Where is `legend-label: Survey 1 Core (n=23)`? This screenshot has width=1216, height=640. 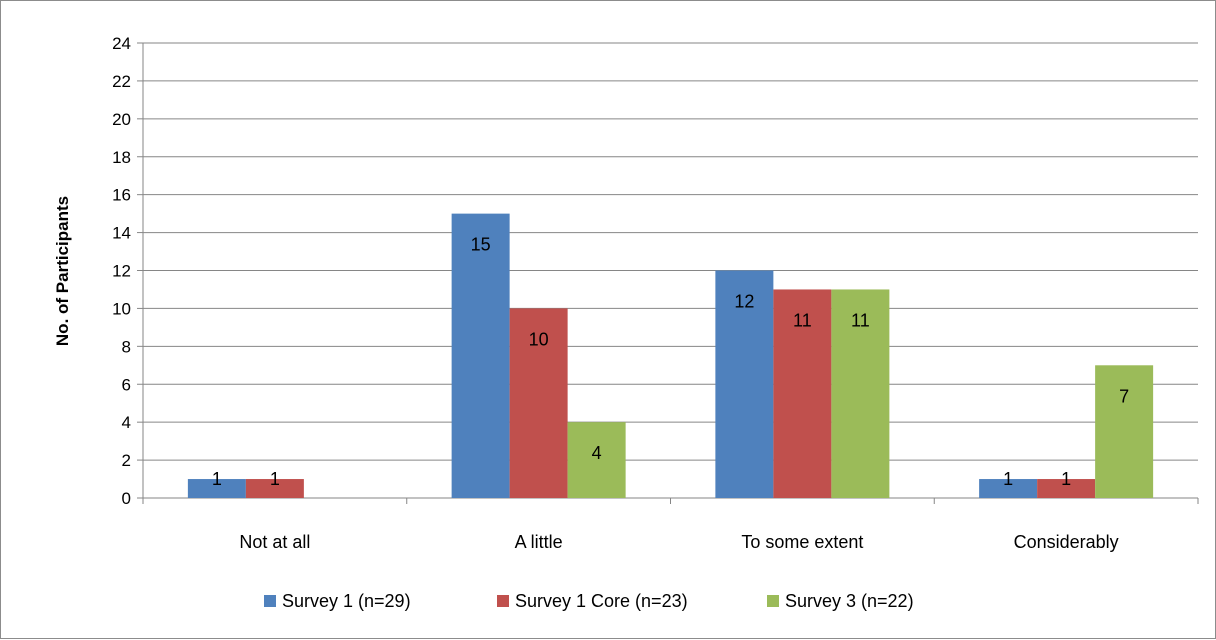 legend-label: Survey 1 Core (n=23) is located at coordinates (601, 601).